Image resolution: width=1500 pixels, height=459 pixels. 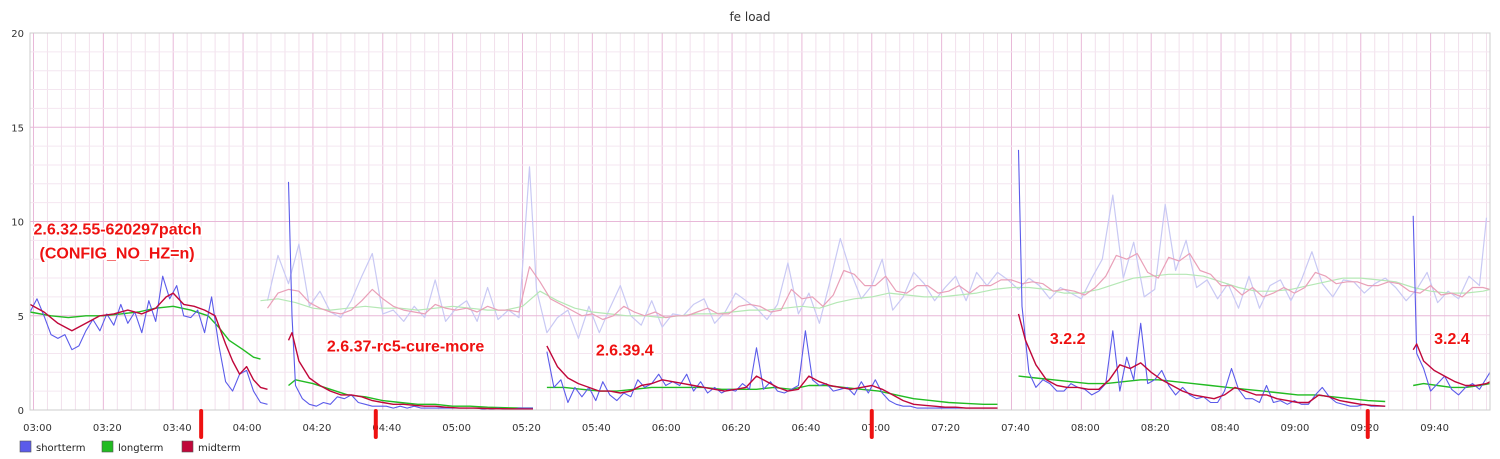 I want to click on x-tick-label: 08:00, so click(x=1085, y=428).